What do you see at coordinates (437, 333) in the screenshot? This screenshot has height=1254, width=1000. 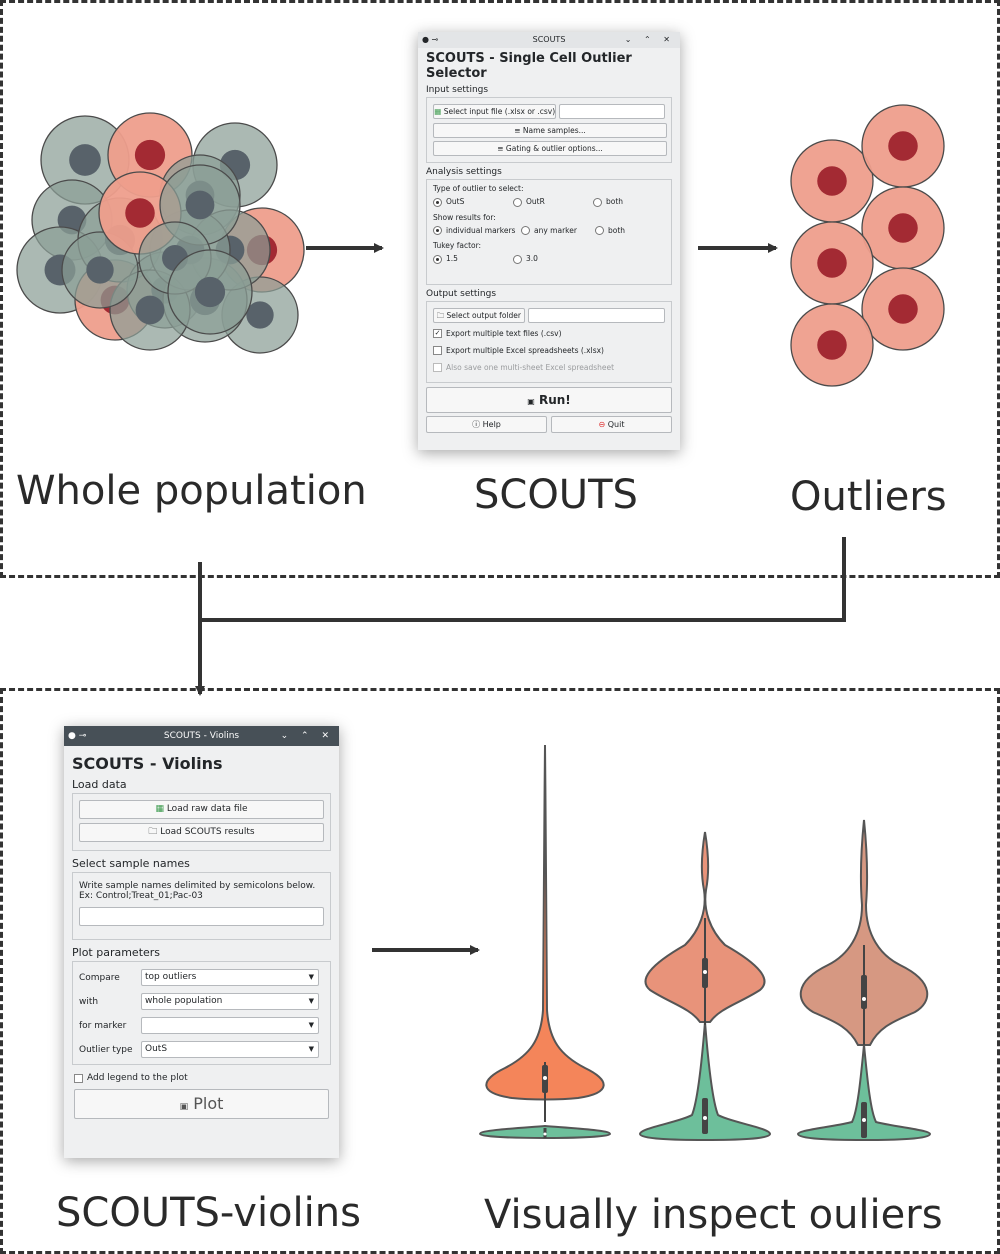 I see `export-csv-check: ✓` at bounding box center [437, 333].